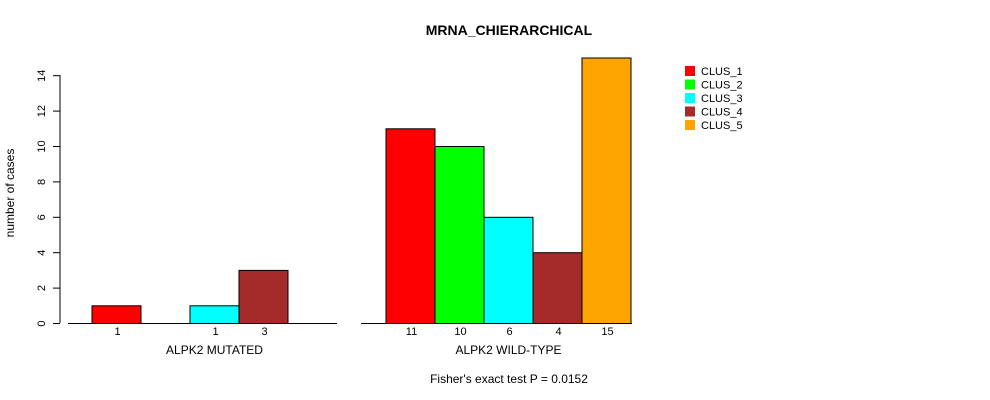 The height and width of the screenshot is (400, 990). Describe the element at coordinates (509, 30) in the screenshot. I see `chart-title: MRNA_CHIERARCHICAL` at that location.